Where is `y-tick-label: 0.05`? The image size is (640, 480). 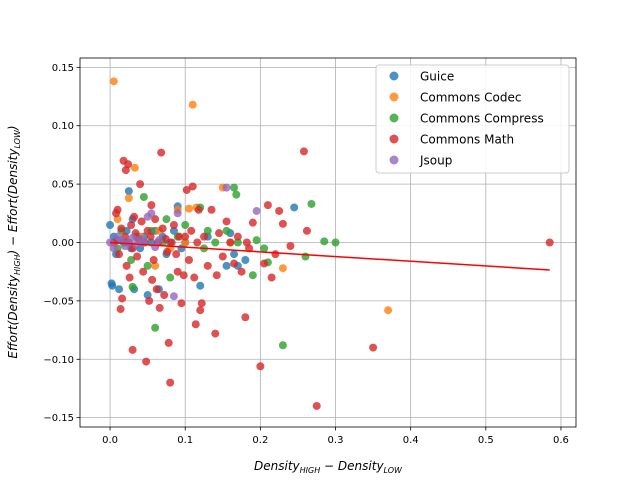
y-tick-label: 0.05 is located at coordinates (63, 185).